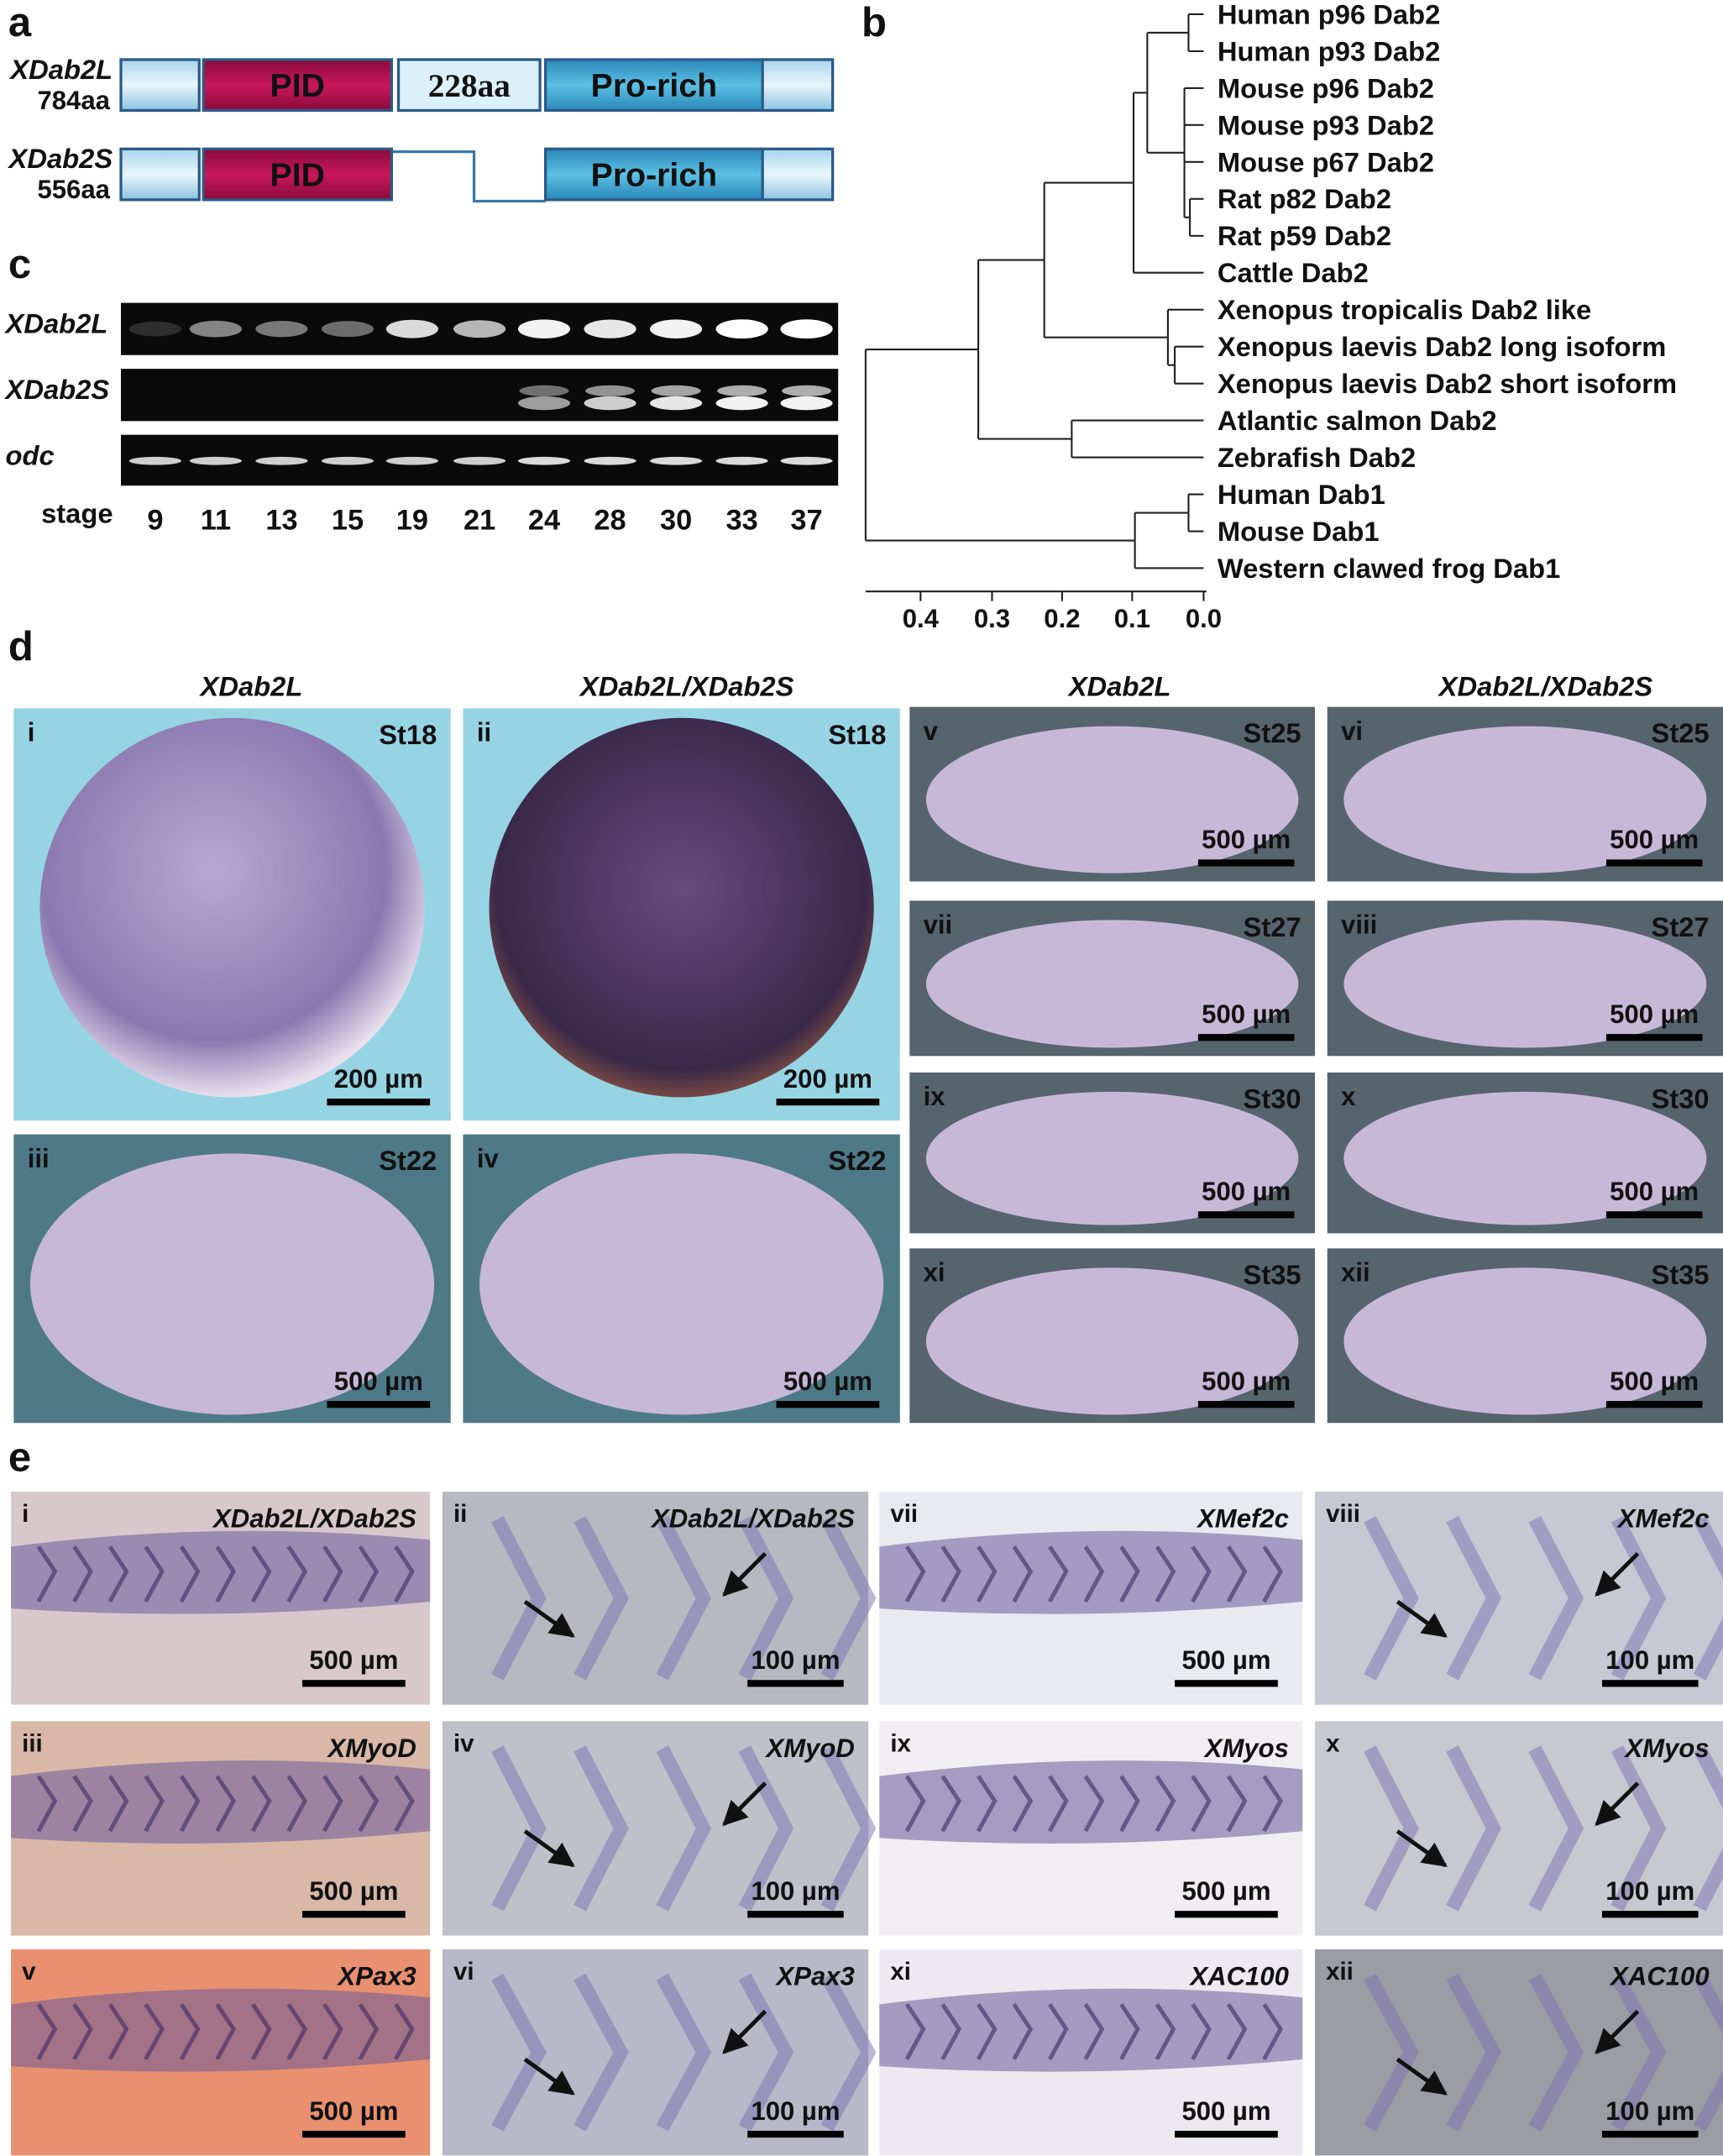 This screenshot has height=2156, width=1723. I want to click on axis-tick-label: 0.2, so click(1062, 618).